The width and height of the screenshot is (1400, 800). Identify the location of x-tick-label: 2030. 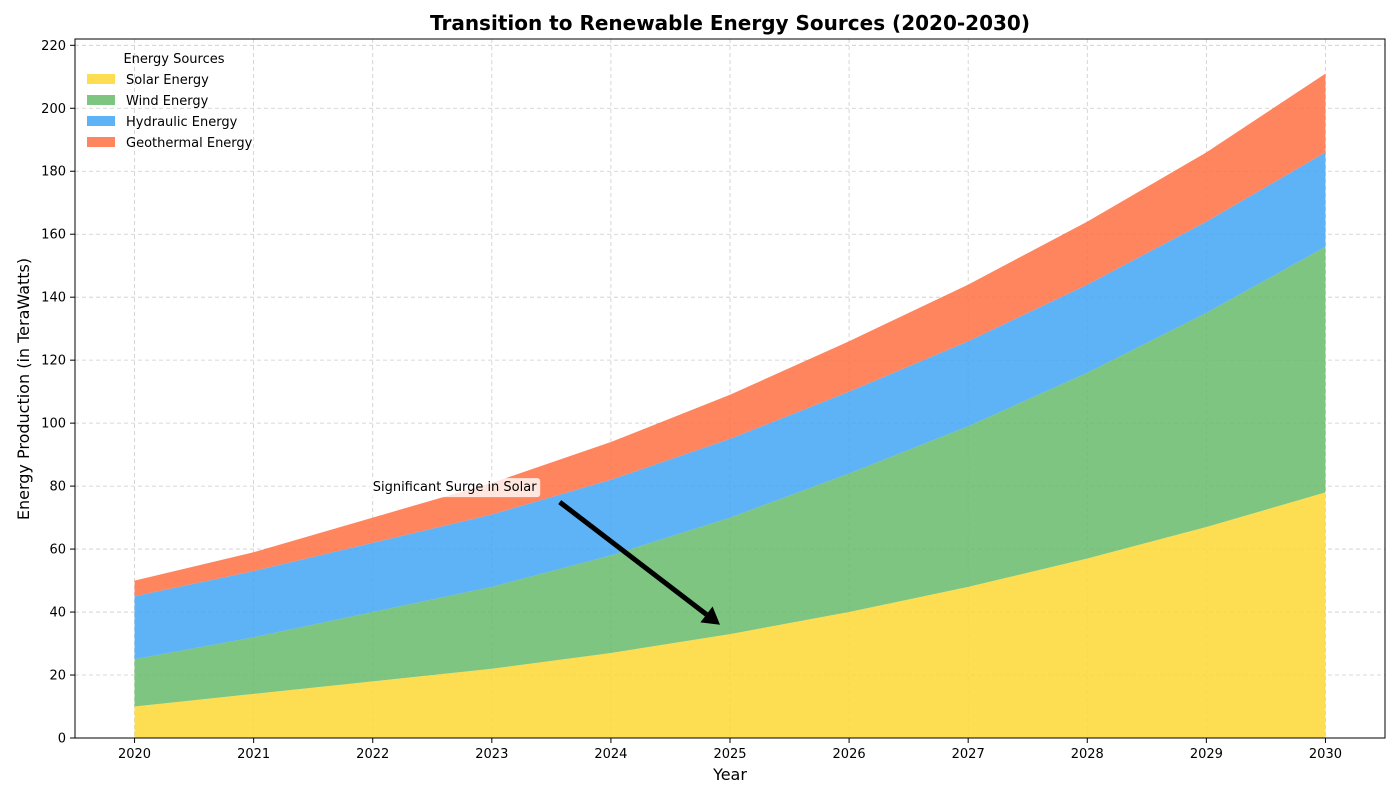
(1325, 754).